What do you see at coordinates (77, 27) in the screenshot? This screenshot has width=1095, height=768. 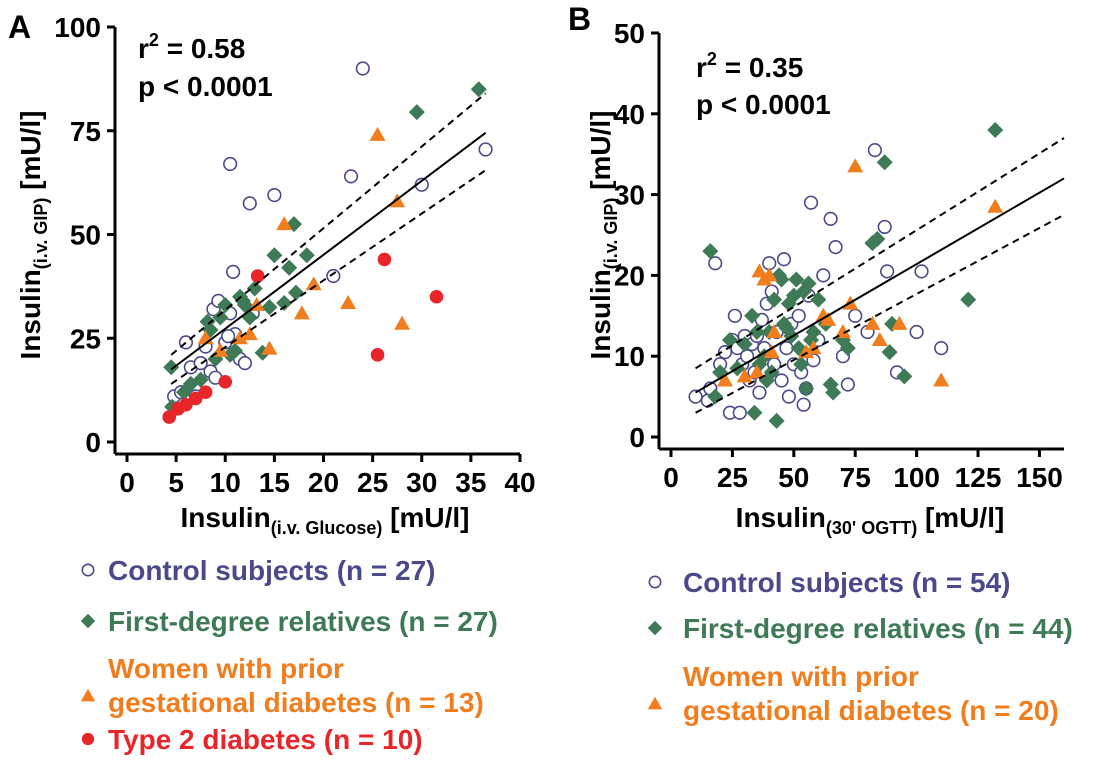 I see `y-tick-label: 100` at bounding box center [77, 27].